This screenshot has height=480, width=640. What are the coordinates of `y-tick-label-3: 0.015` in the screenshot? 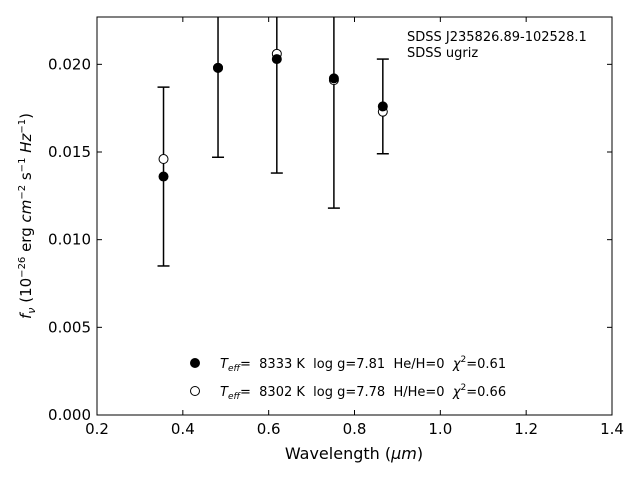 It's located at (69, 152).